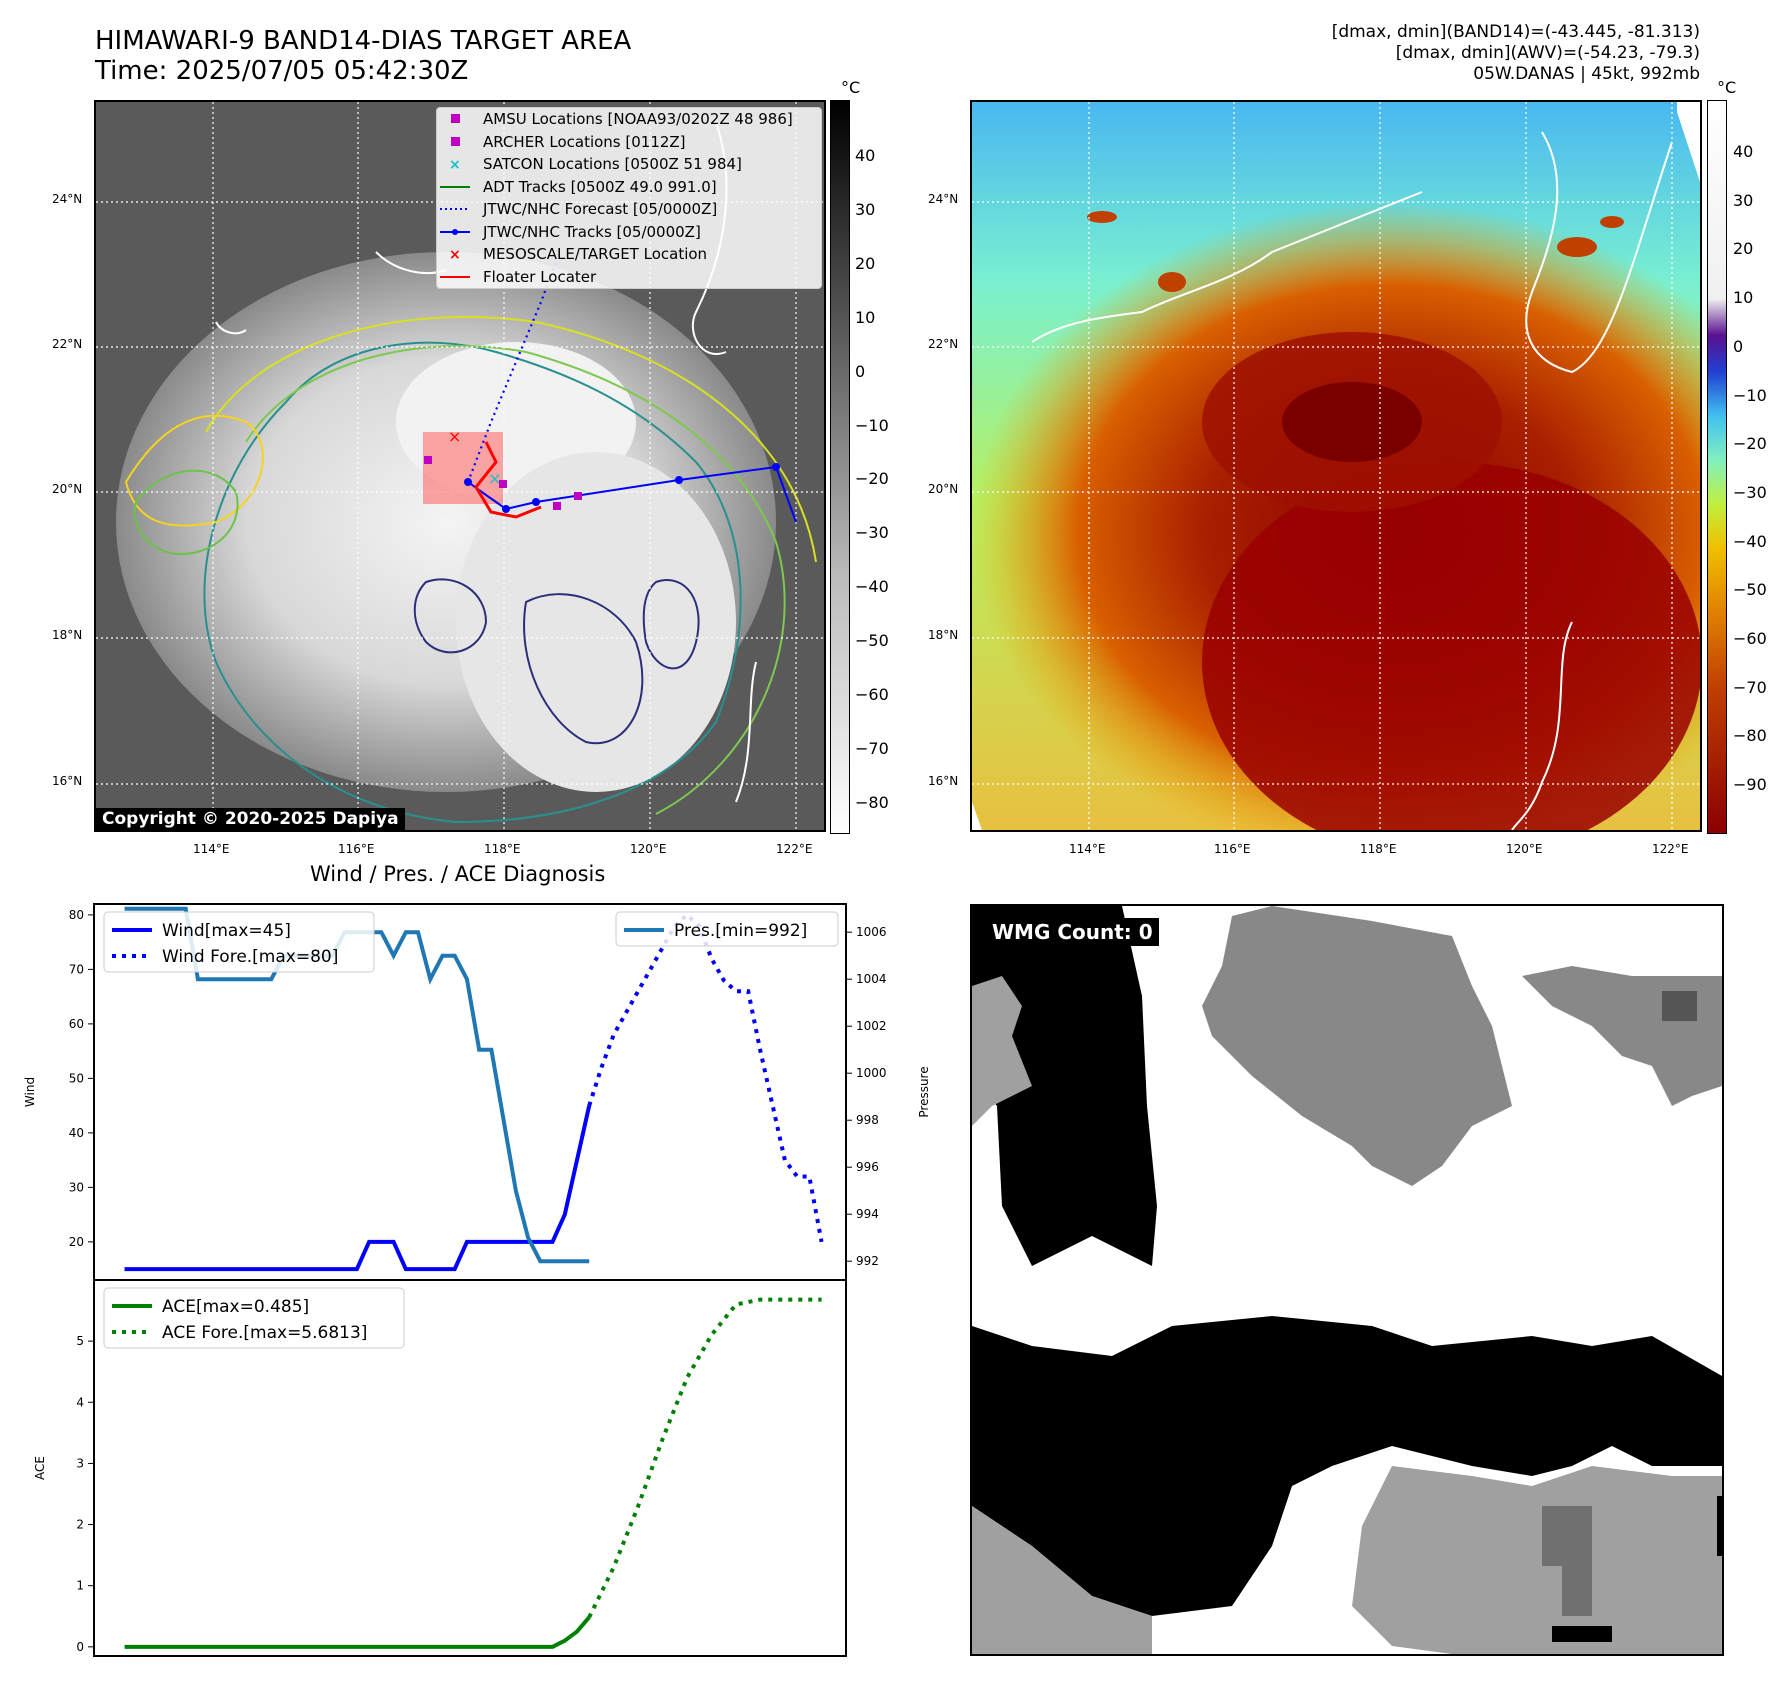 Image resolution: width=1788 pixels, height=1690 pixels. I want to click on chart-time: Time: 2025/07/05 05:42:30Z, so click(282, 71).